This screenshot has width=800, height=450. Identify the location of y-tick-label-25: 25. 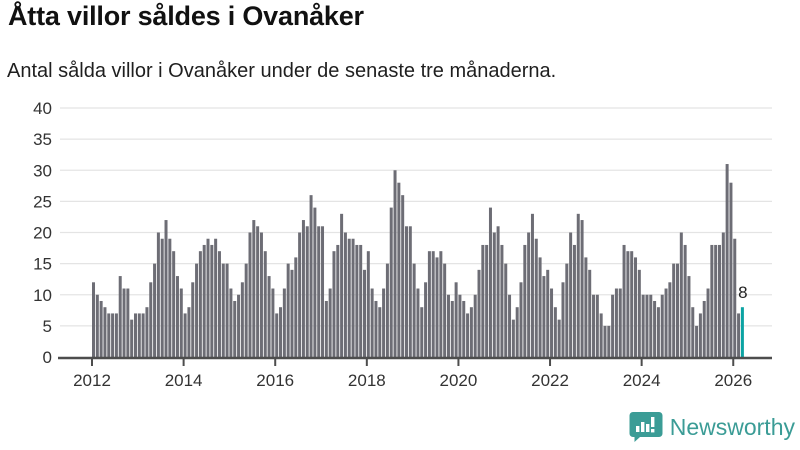
(42, 201).